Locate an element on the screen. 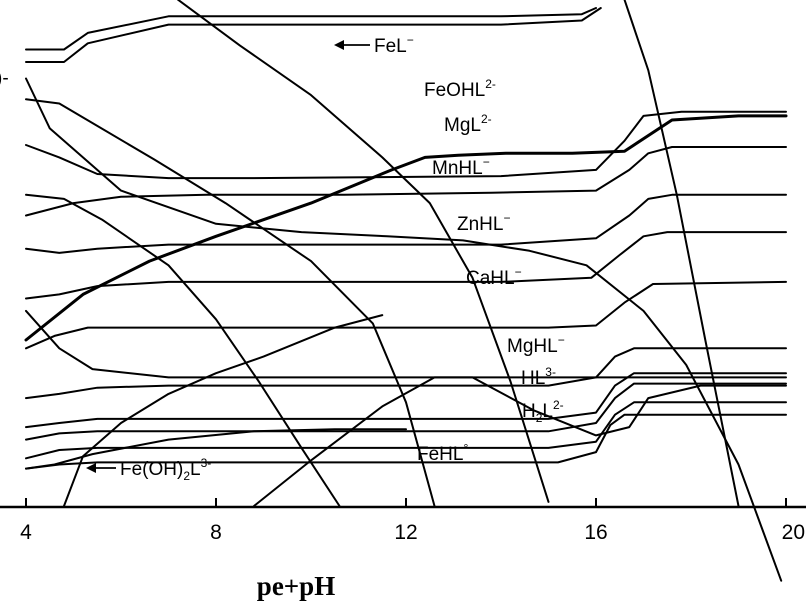  arrow-fel is located at coordinates (352, 45).